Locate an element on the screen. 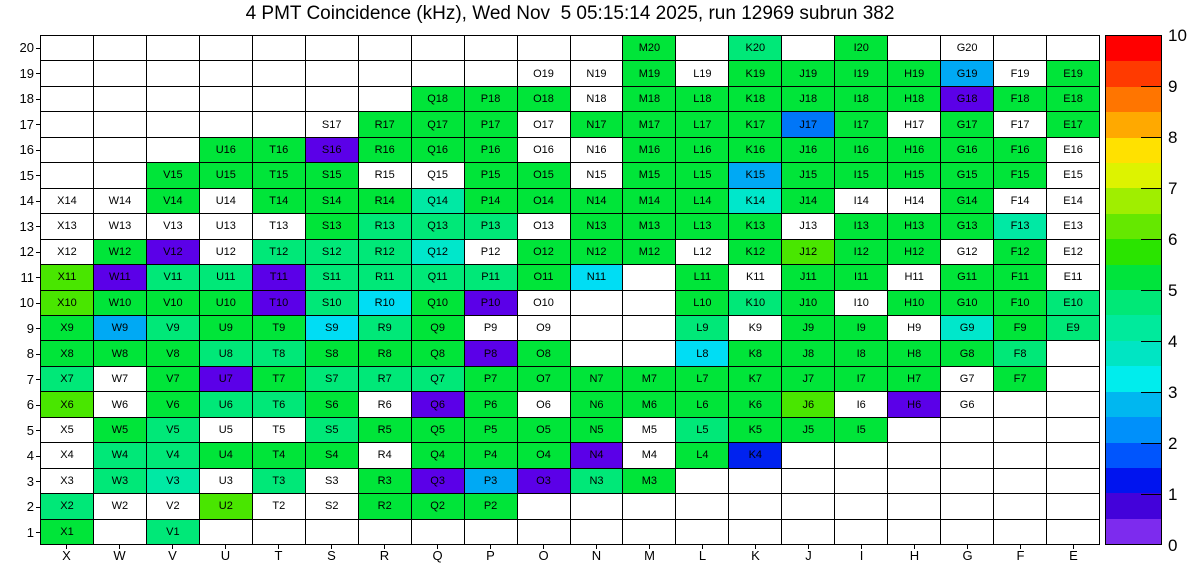 The image size is (1196, 572). colorbar-tick-label: 0 is located at coordinates (1173, 545).